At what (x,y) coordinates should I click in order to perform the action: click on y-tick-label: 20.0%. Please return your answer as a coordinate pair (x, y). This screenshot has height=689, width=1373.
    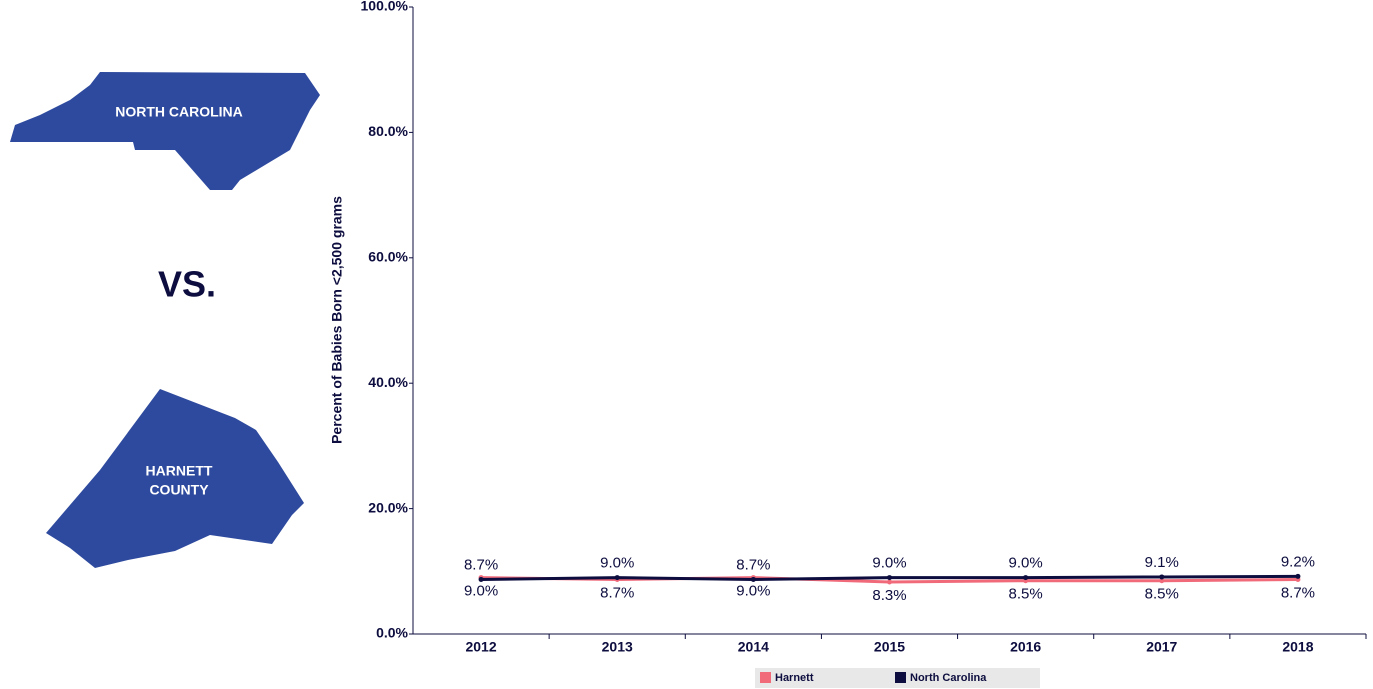
    Looking at the image, I should click on (388, 507).